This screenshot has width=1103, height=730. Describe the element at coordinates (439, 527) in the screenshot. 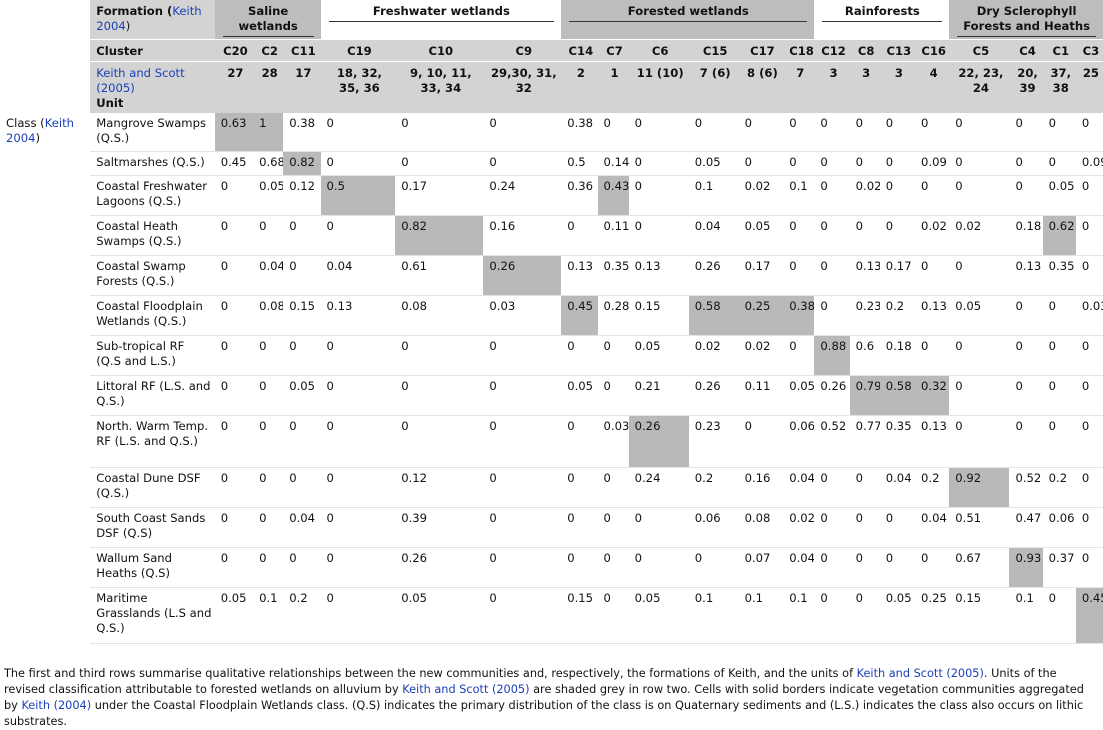

I see `value-cell: 0.39` at that location.